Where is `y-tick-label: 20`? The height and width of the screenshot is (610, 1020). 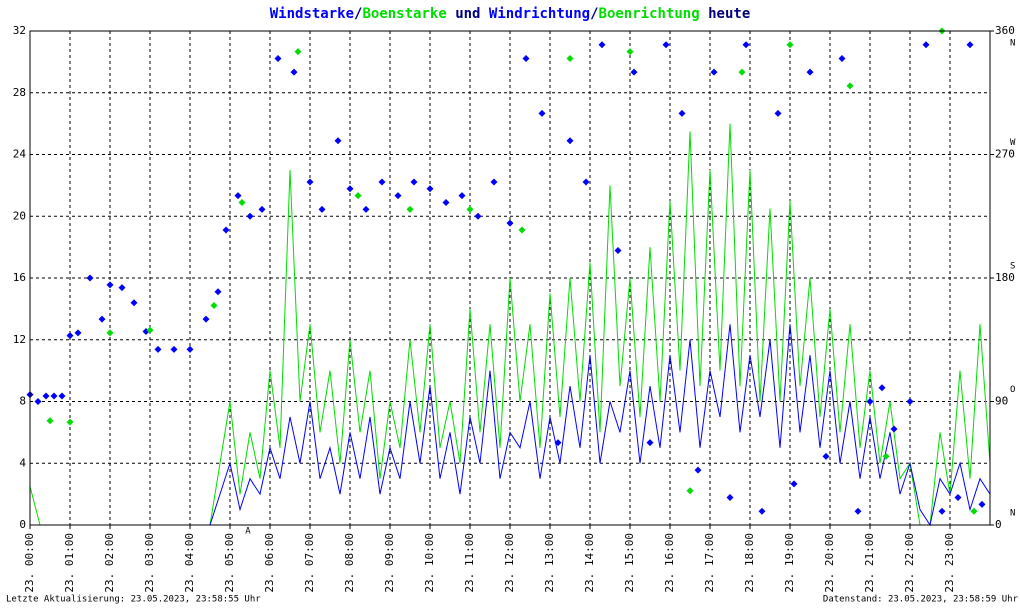 y-tick-label: 20 is located at coordinates (19, 215).